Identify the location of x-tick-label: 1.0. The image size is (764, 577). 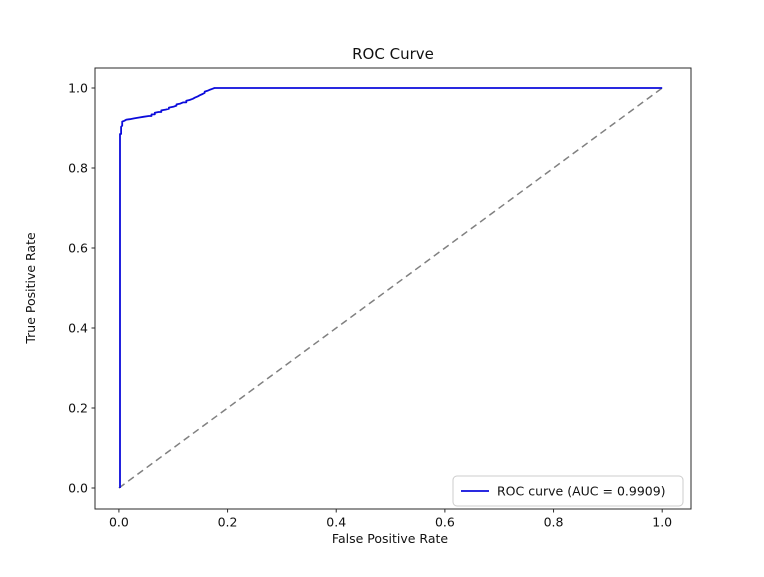
(662, 522).